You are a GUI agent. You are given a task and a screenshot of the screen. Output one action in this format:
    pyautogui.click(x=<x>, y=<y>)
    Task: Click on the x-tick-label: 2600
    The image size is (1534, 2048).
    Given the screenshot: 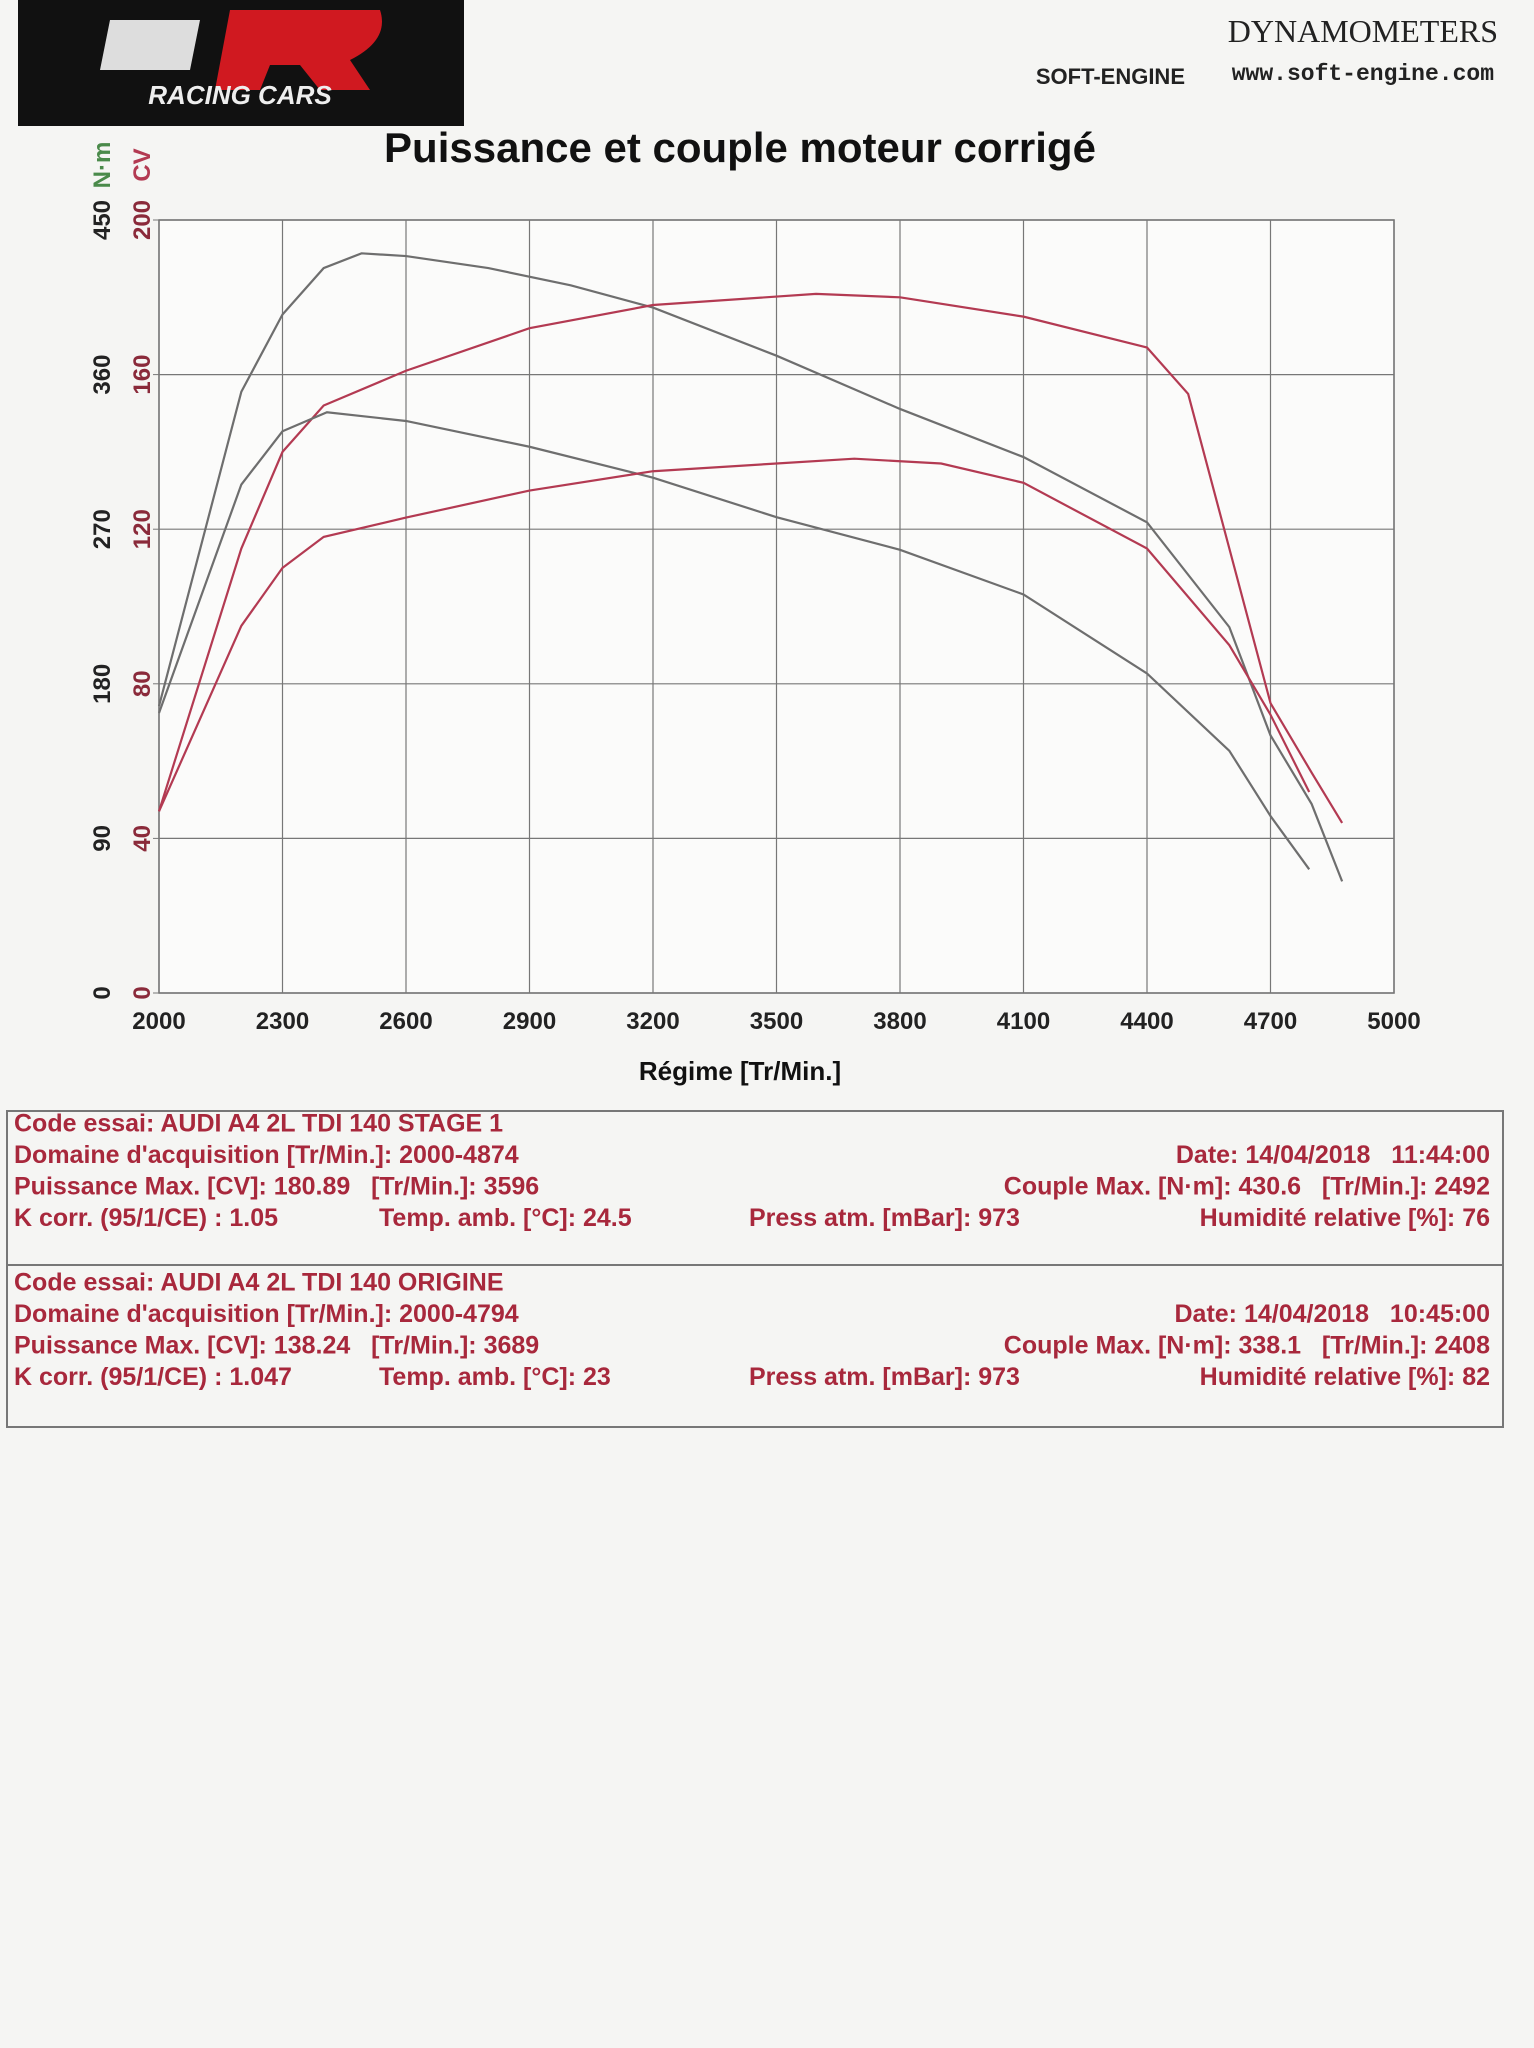 What is the action you would take?
    pyautogui.click(x=405, y=1021)
    